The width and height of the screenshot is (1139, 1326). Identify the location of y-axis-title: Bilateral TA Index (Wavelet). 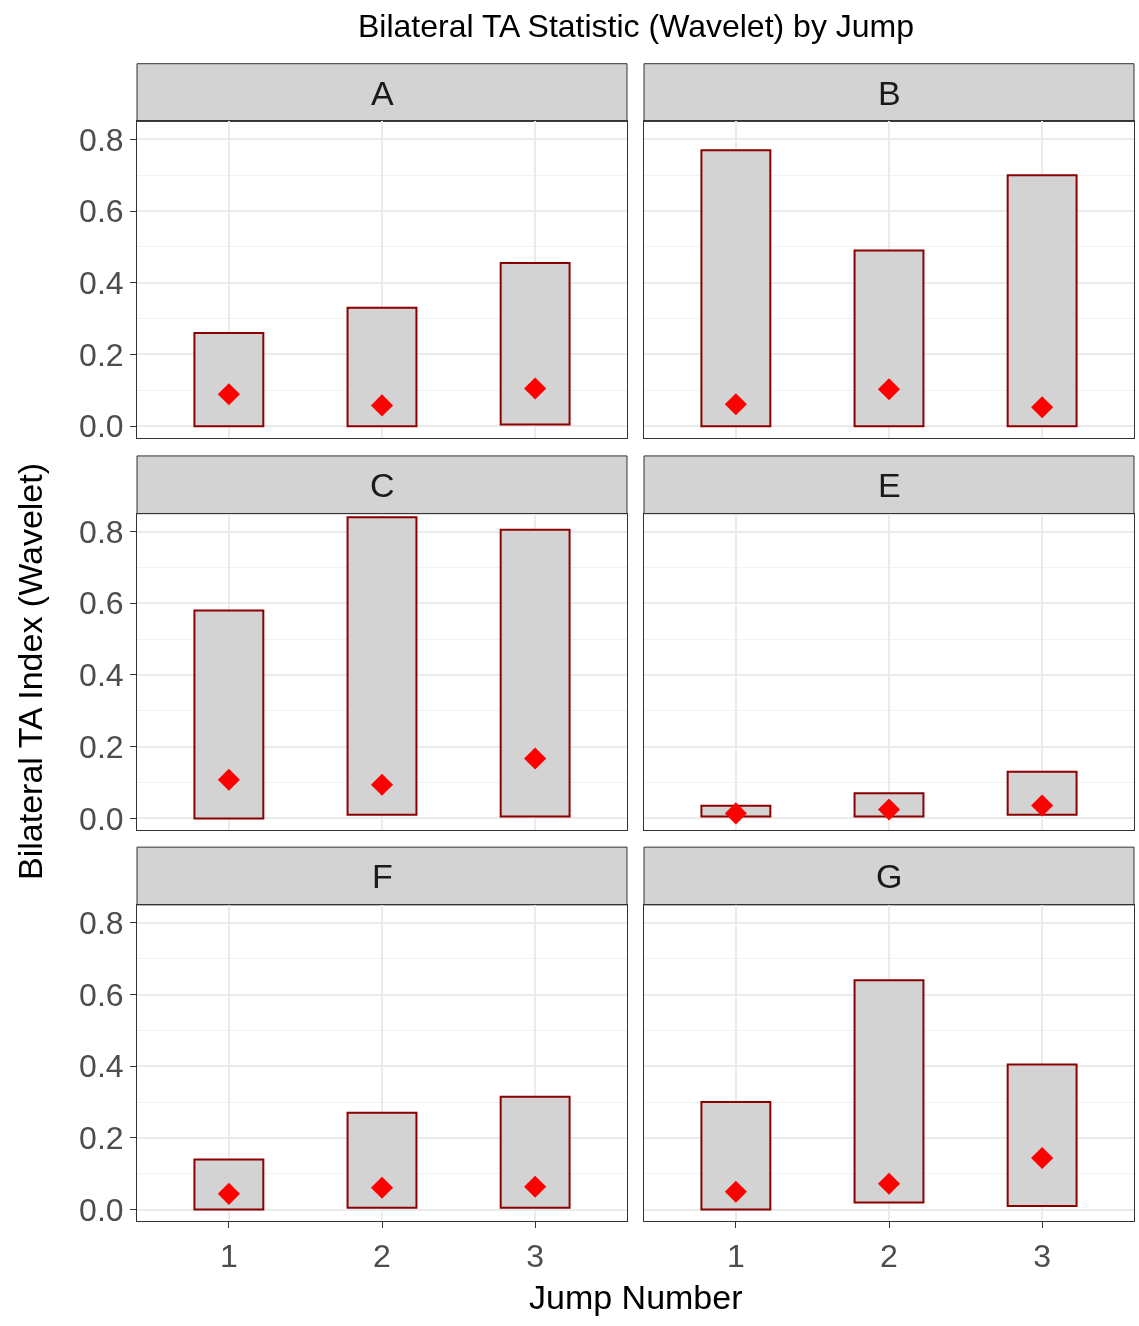
(30, 671).